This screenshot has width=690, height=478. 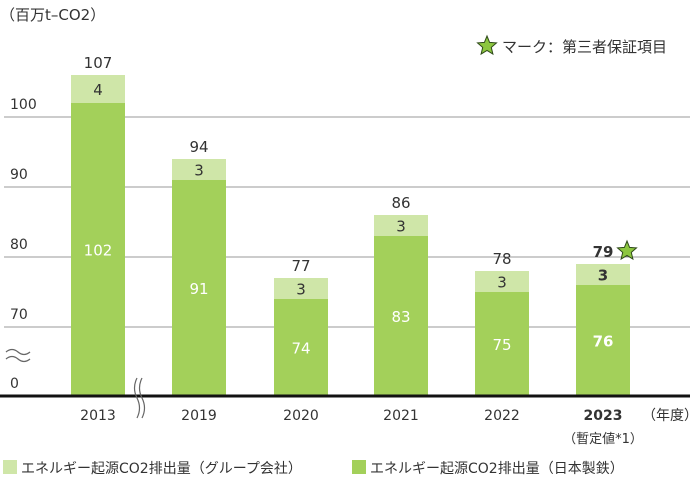 I want to click on bar-group-companies-2022, so click(x=502, y=281).